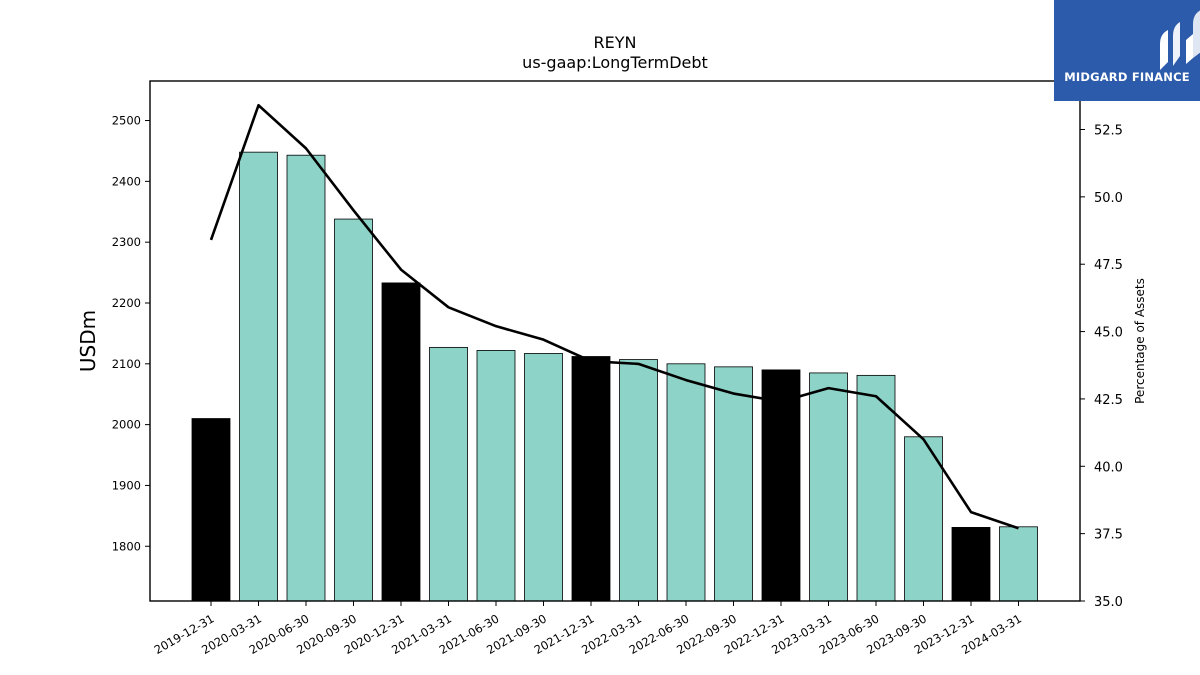 The height and width of the screenshot is (675, 1200). Describe the element at coordinates (1108, 333) in the screenshot. I see `y2-tick-label: 45.0` at that location.